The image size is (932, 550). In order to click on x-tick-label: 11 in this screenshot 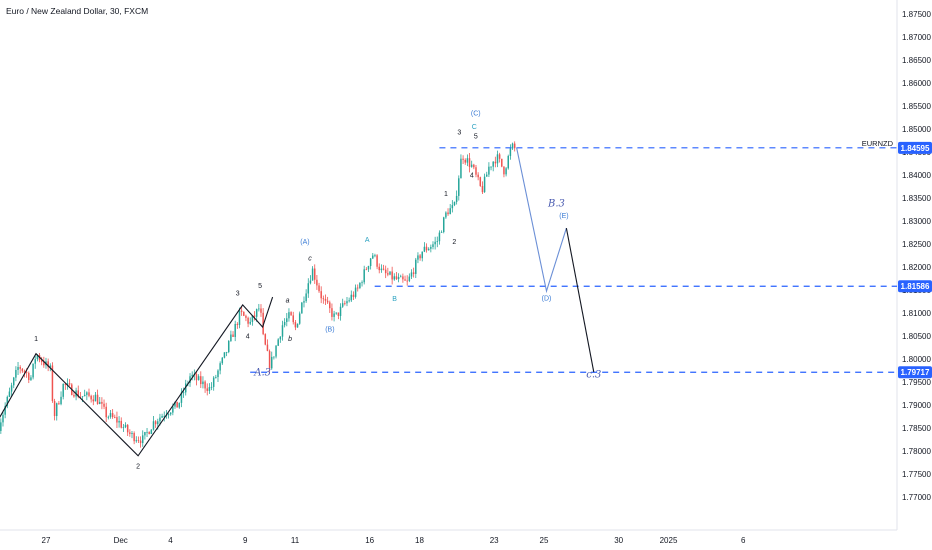, I will do `click(295, 540)`.